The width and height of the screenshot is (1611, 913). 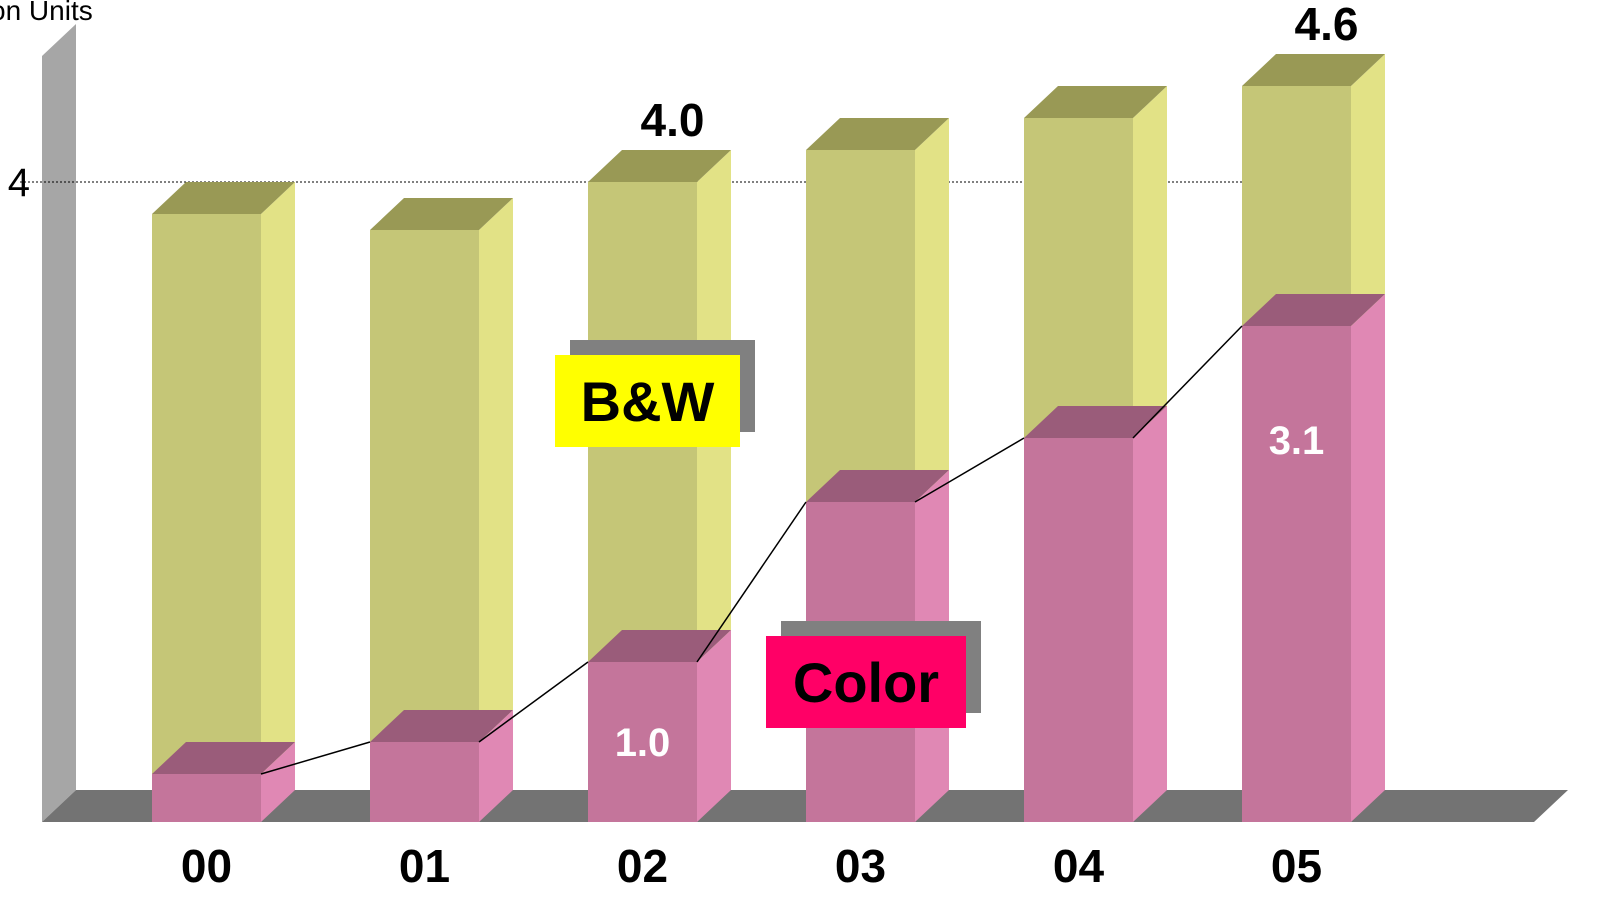 I want to click on legend-color: ColorColor, so click(x=873, y=674).